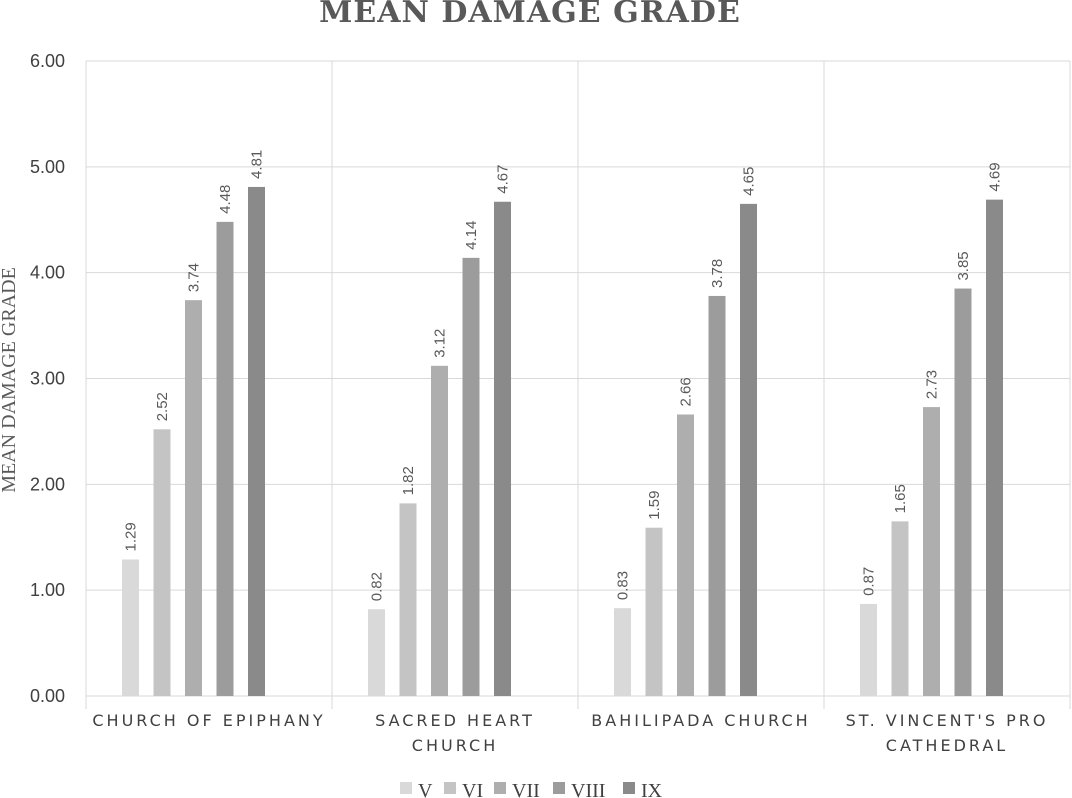 Image resolution: width=1072 pixels, height=798 pixels. I want to click on data-label: 0.83, so click(623, 585).